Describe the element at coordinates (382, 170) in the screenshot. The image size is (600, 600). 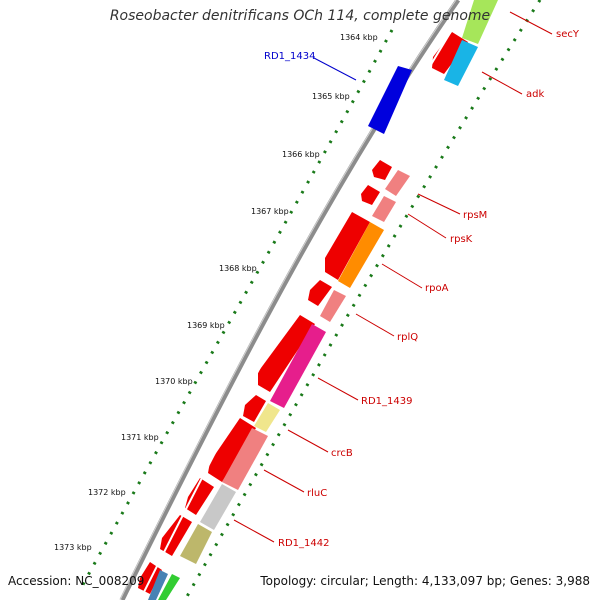
I see `cds-rpsM-left` at that location.